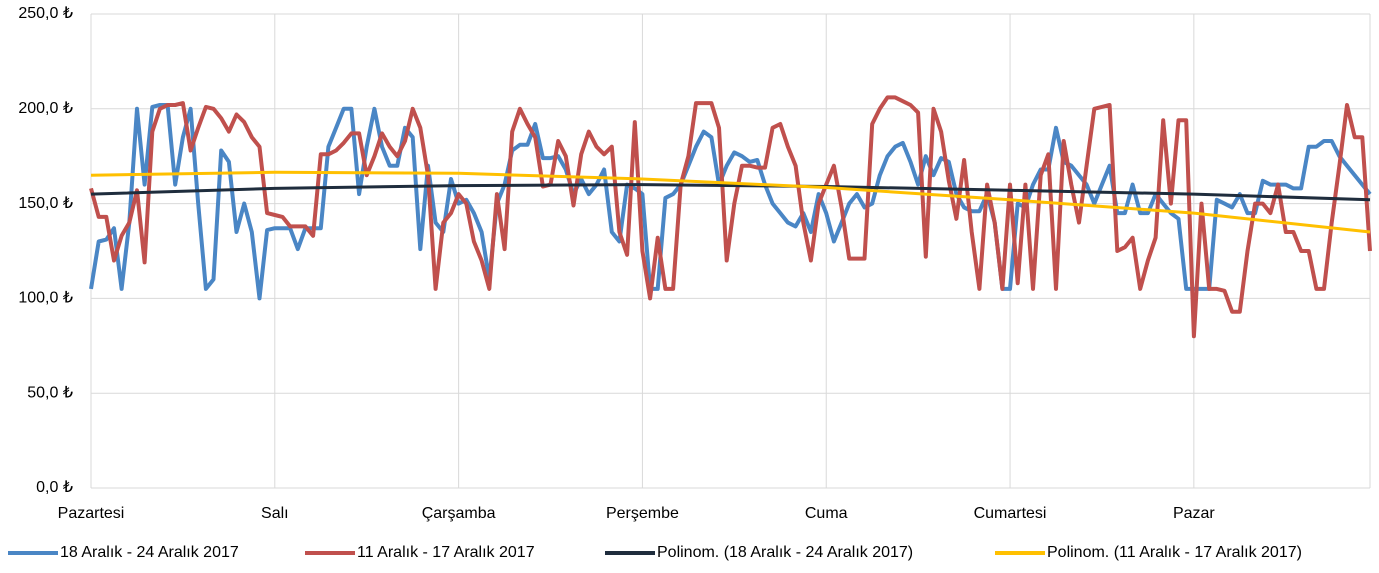 Image resolution: width=1379 pixels, height=573 pixels. I want to click on y-tick-label: 150,0 ₺, so click(45, 203).